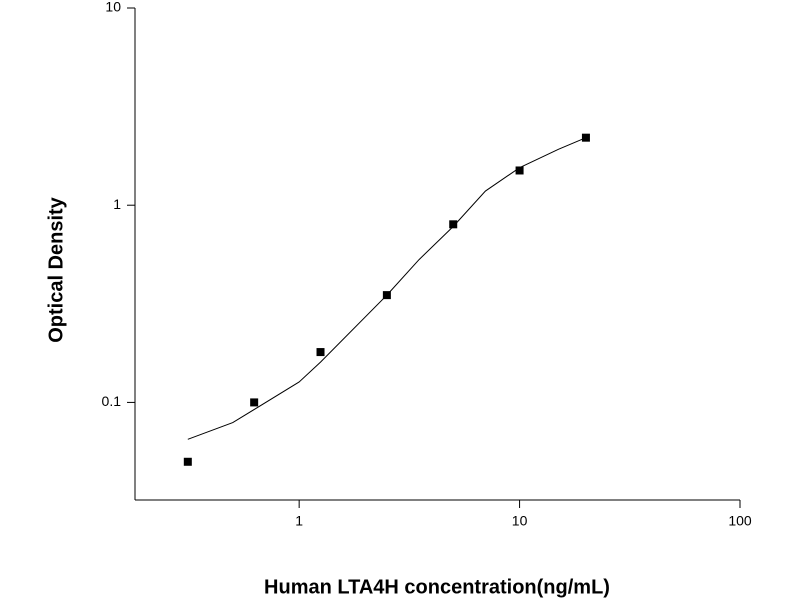 This screenshot has height=600, width=800. What do you see at coordinates (112, 401) in the screenshot?
I see `y-tick-label: 0.1` at bounding box center [112, 401].